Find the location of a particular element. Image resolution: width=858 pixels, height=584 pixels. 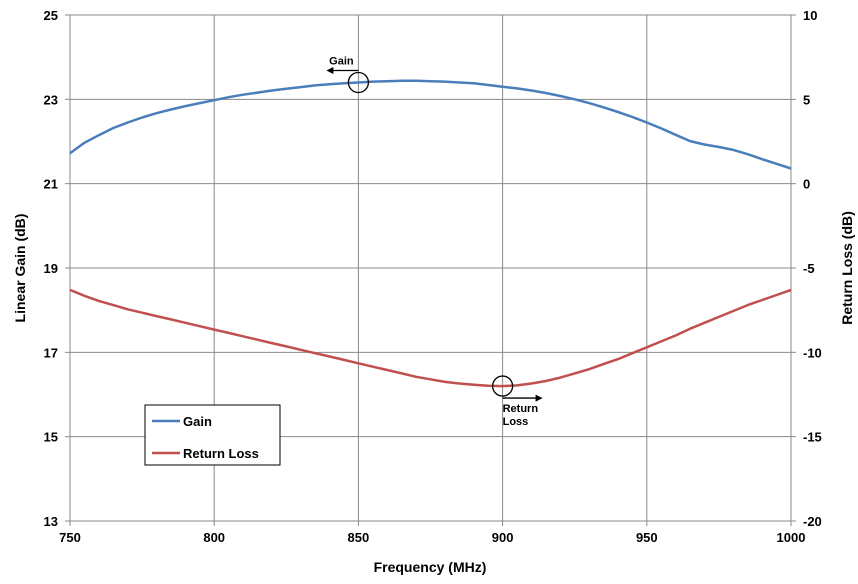

x-tick-label: 750 is located at coordinates (70, 537).